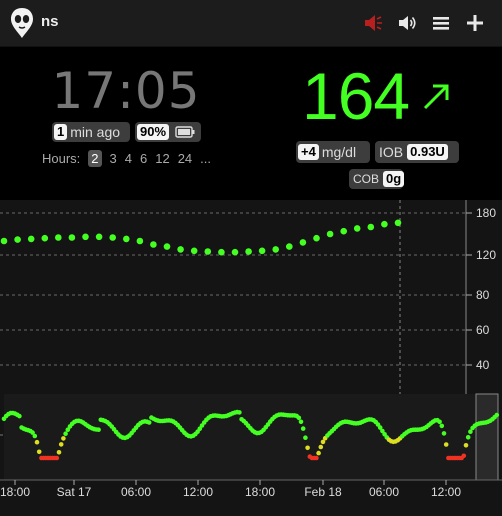 The image size is (502, 516). I want to click on y-tick-label: 120, so click(486, 255).